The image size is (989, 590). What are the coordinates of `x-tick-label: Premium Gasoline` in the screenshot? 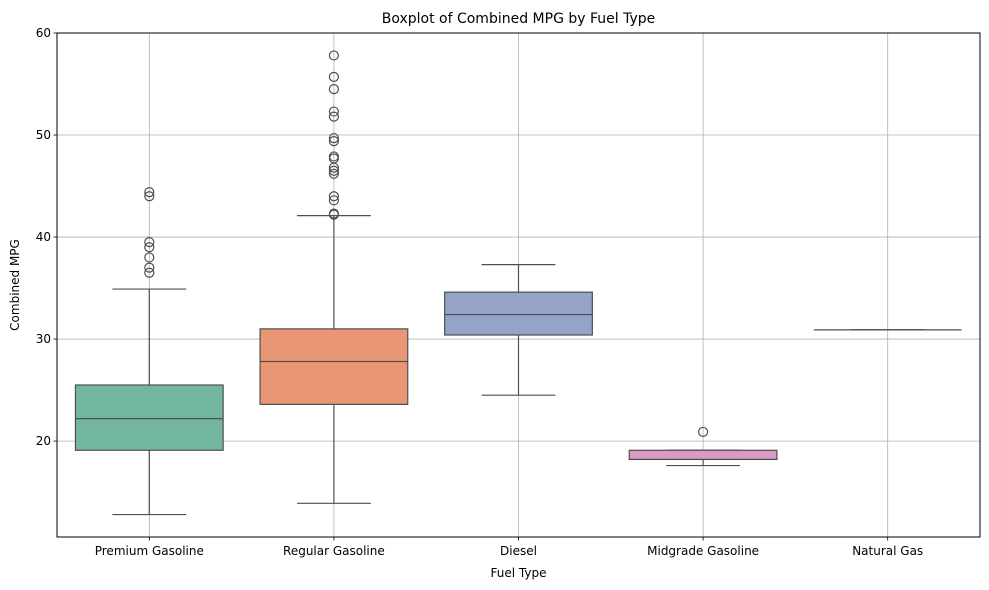 It's located at (149, 551).